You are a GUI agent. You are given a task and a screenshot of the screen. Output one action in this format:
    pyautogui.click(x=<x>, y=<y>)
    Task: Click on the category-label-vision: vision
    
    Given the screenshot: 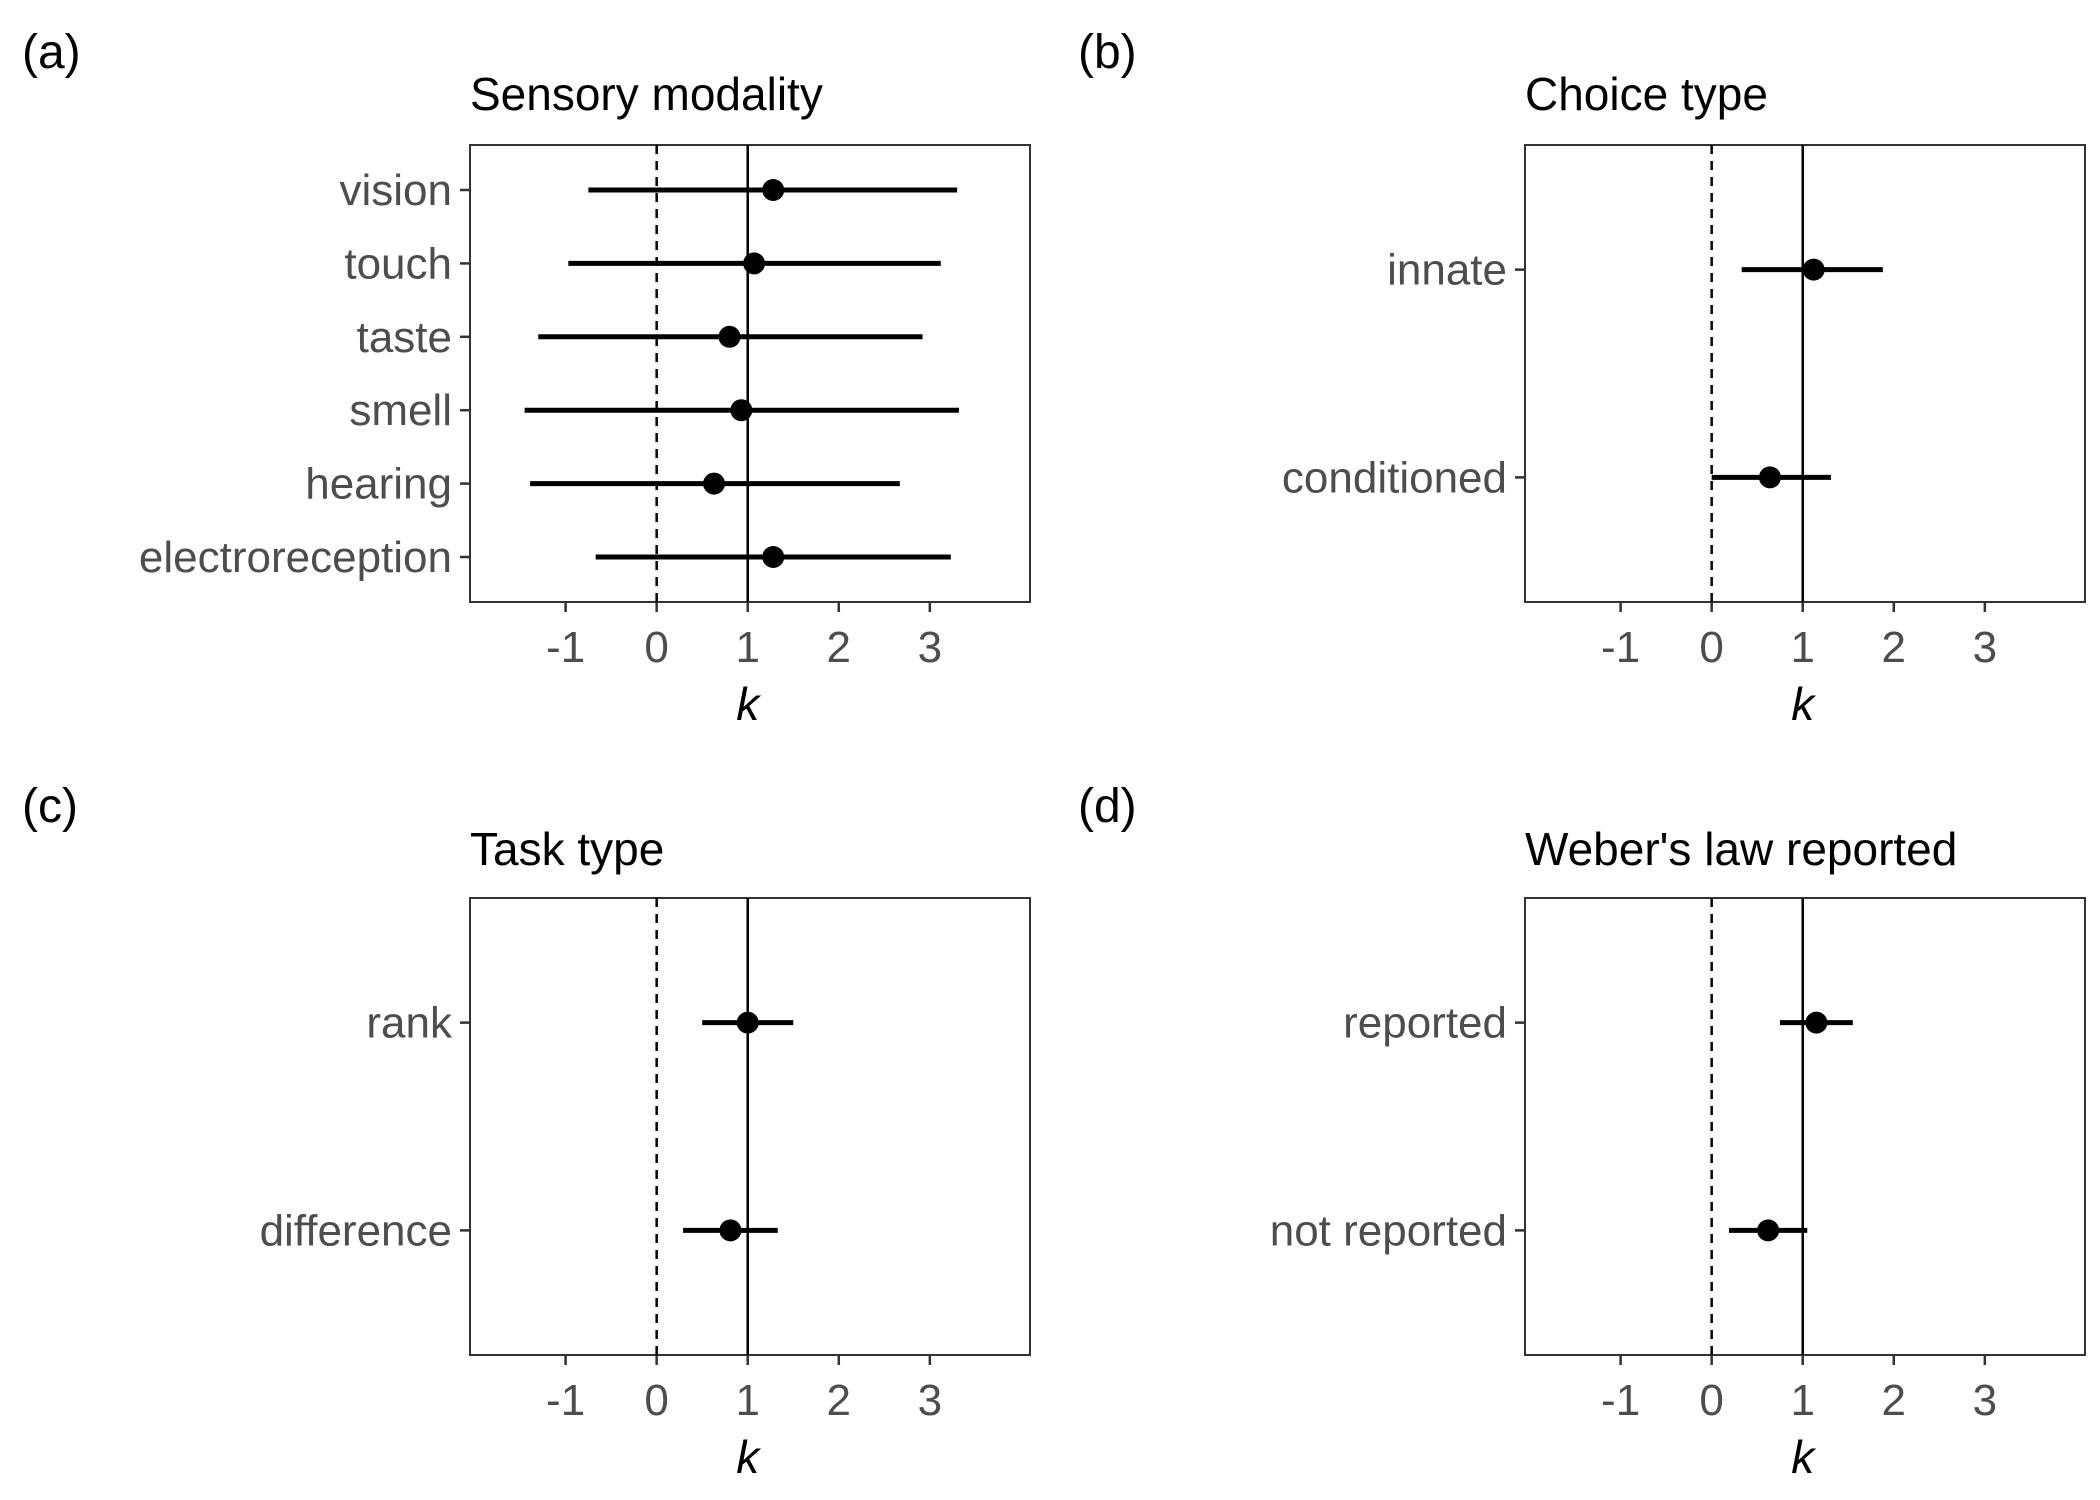 What is the action you would take?
    pyautogui.click(x=396, y=190)
    